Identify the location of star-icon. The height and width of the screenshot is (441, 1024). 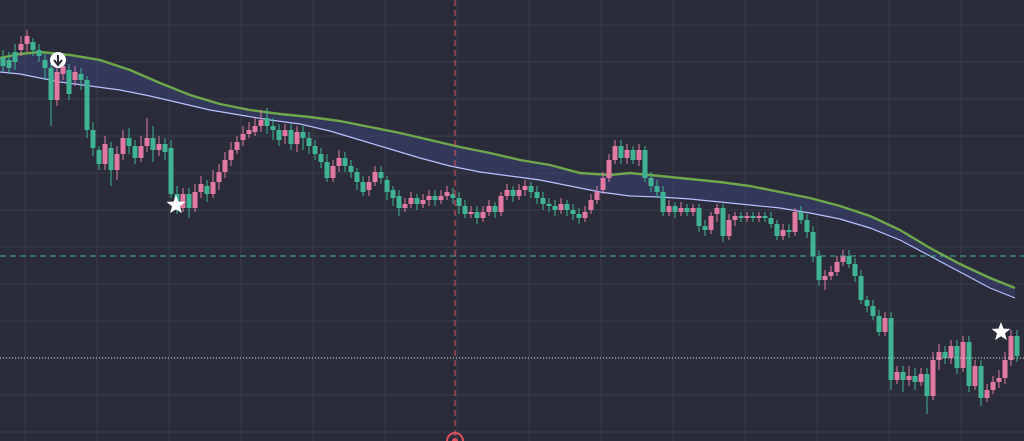
(176, 204).